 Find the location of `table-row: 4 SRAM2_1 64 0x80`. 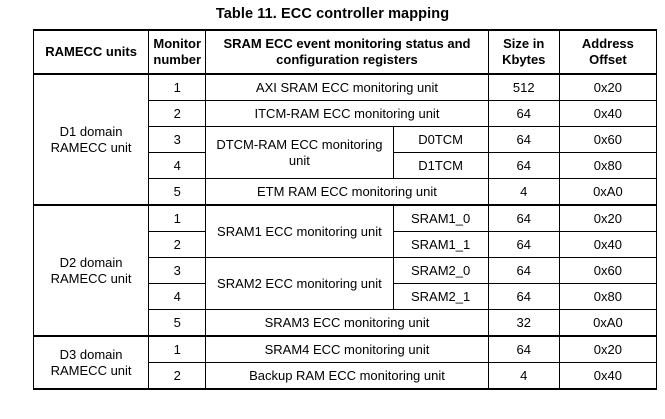

table-row: 4 SRAM2_1 64 0x80 is located at coordinates (346, 296).